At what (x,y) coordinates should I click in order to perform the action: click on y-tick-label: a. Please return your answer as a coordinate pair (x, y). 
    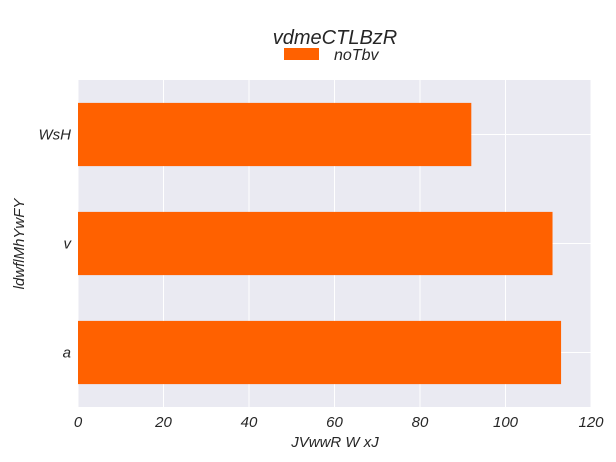
    Looking at the image, I should click on (67, 353).